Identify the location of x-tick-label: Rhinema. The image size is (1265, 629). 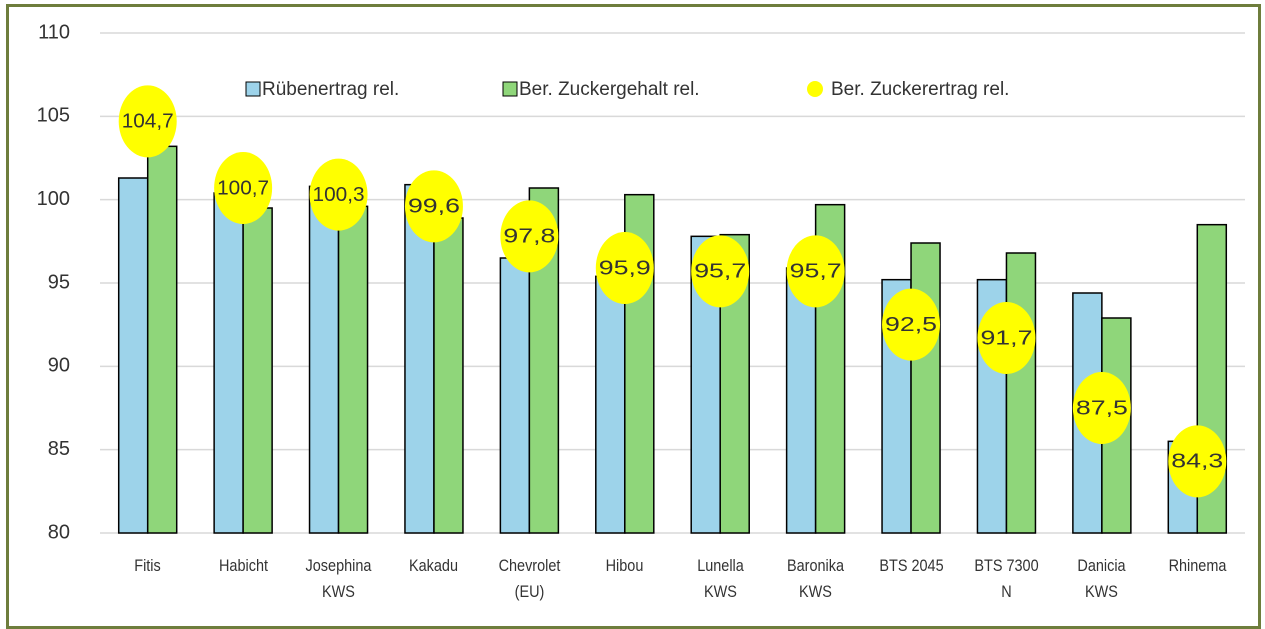
(1197, 565).